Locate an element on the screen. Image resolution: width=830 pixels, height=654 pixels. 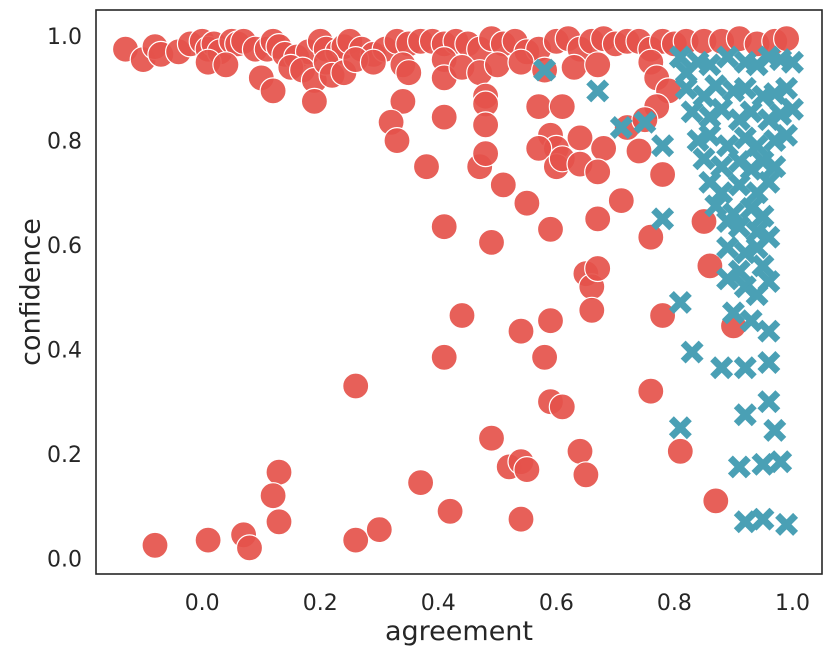
x-tick-label: 0.8 is located at coordinates (674, 603).